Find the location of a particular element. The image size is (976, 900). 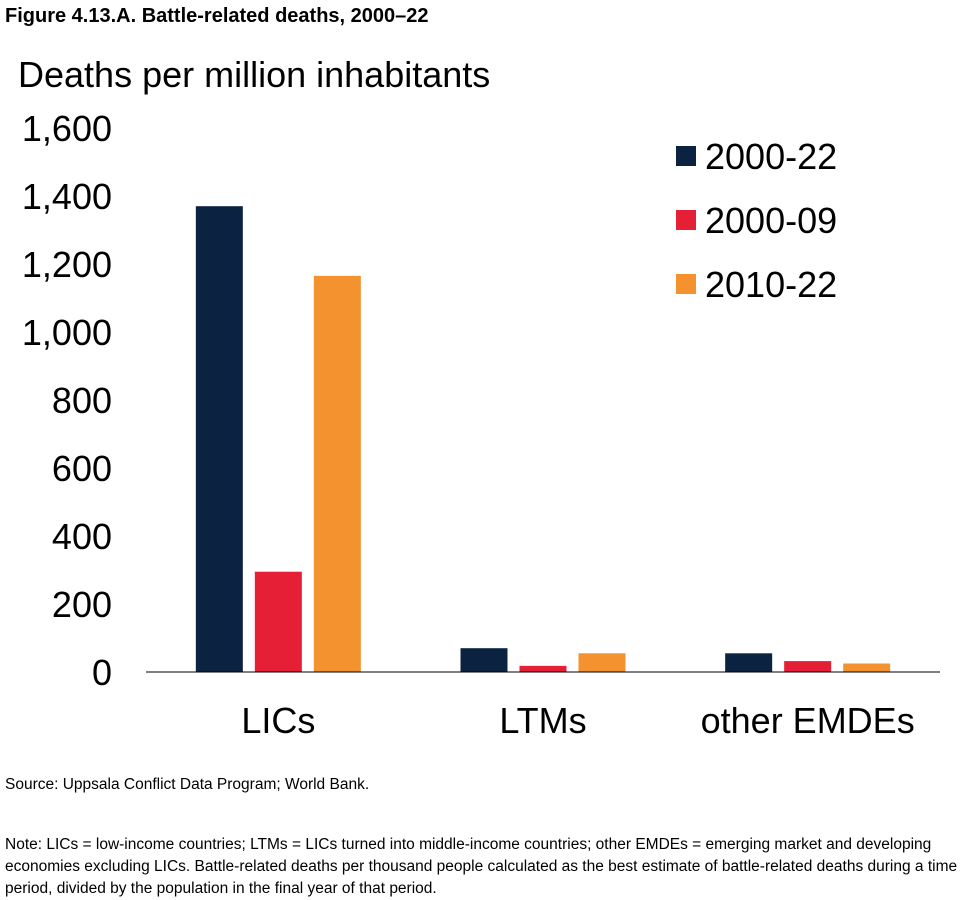

y-tick-label: 800 is located at coordinates (82, 400).